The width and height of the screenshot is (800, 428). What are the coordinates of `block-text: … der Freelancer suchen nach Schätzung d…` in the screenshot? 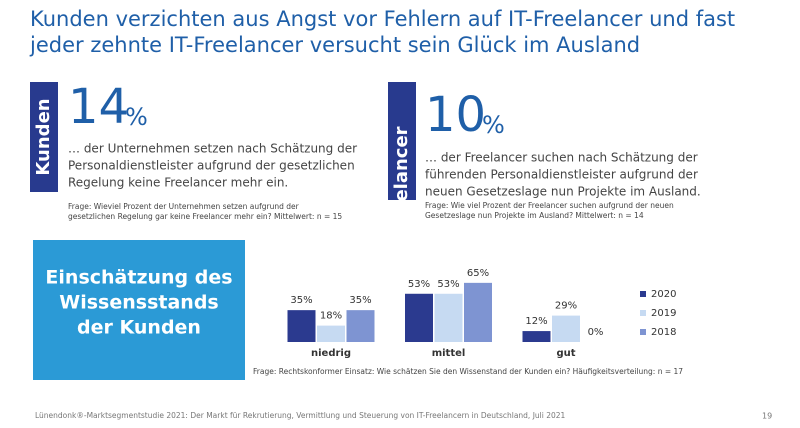 It's located at (561, 158).